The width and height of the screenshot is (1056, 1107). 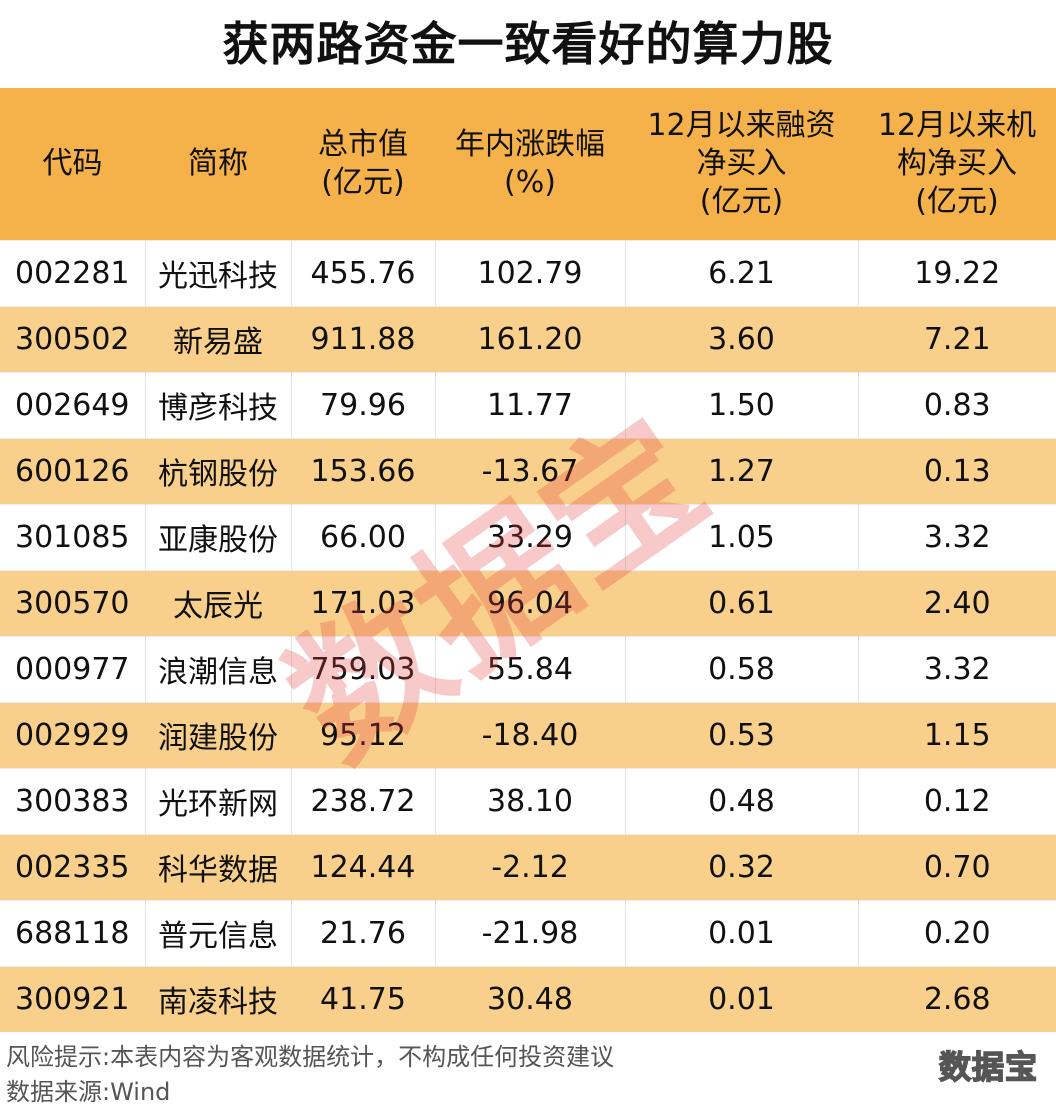 I want to click on cell-institution-net-buy: 19.22, so click(x=957, y=273).